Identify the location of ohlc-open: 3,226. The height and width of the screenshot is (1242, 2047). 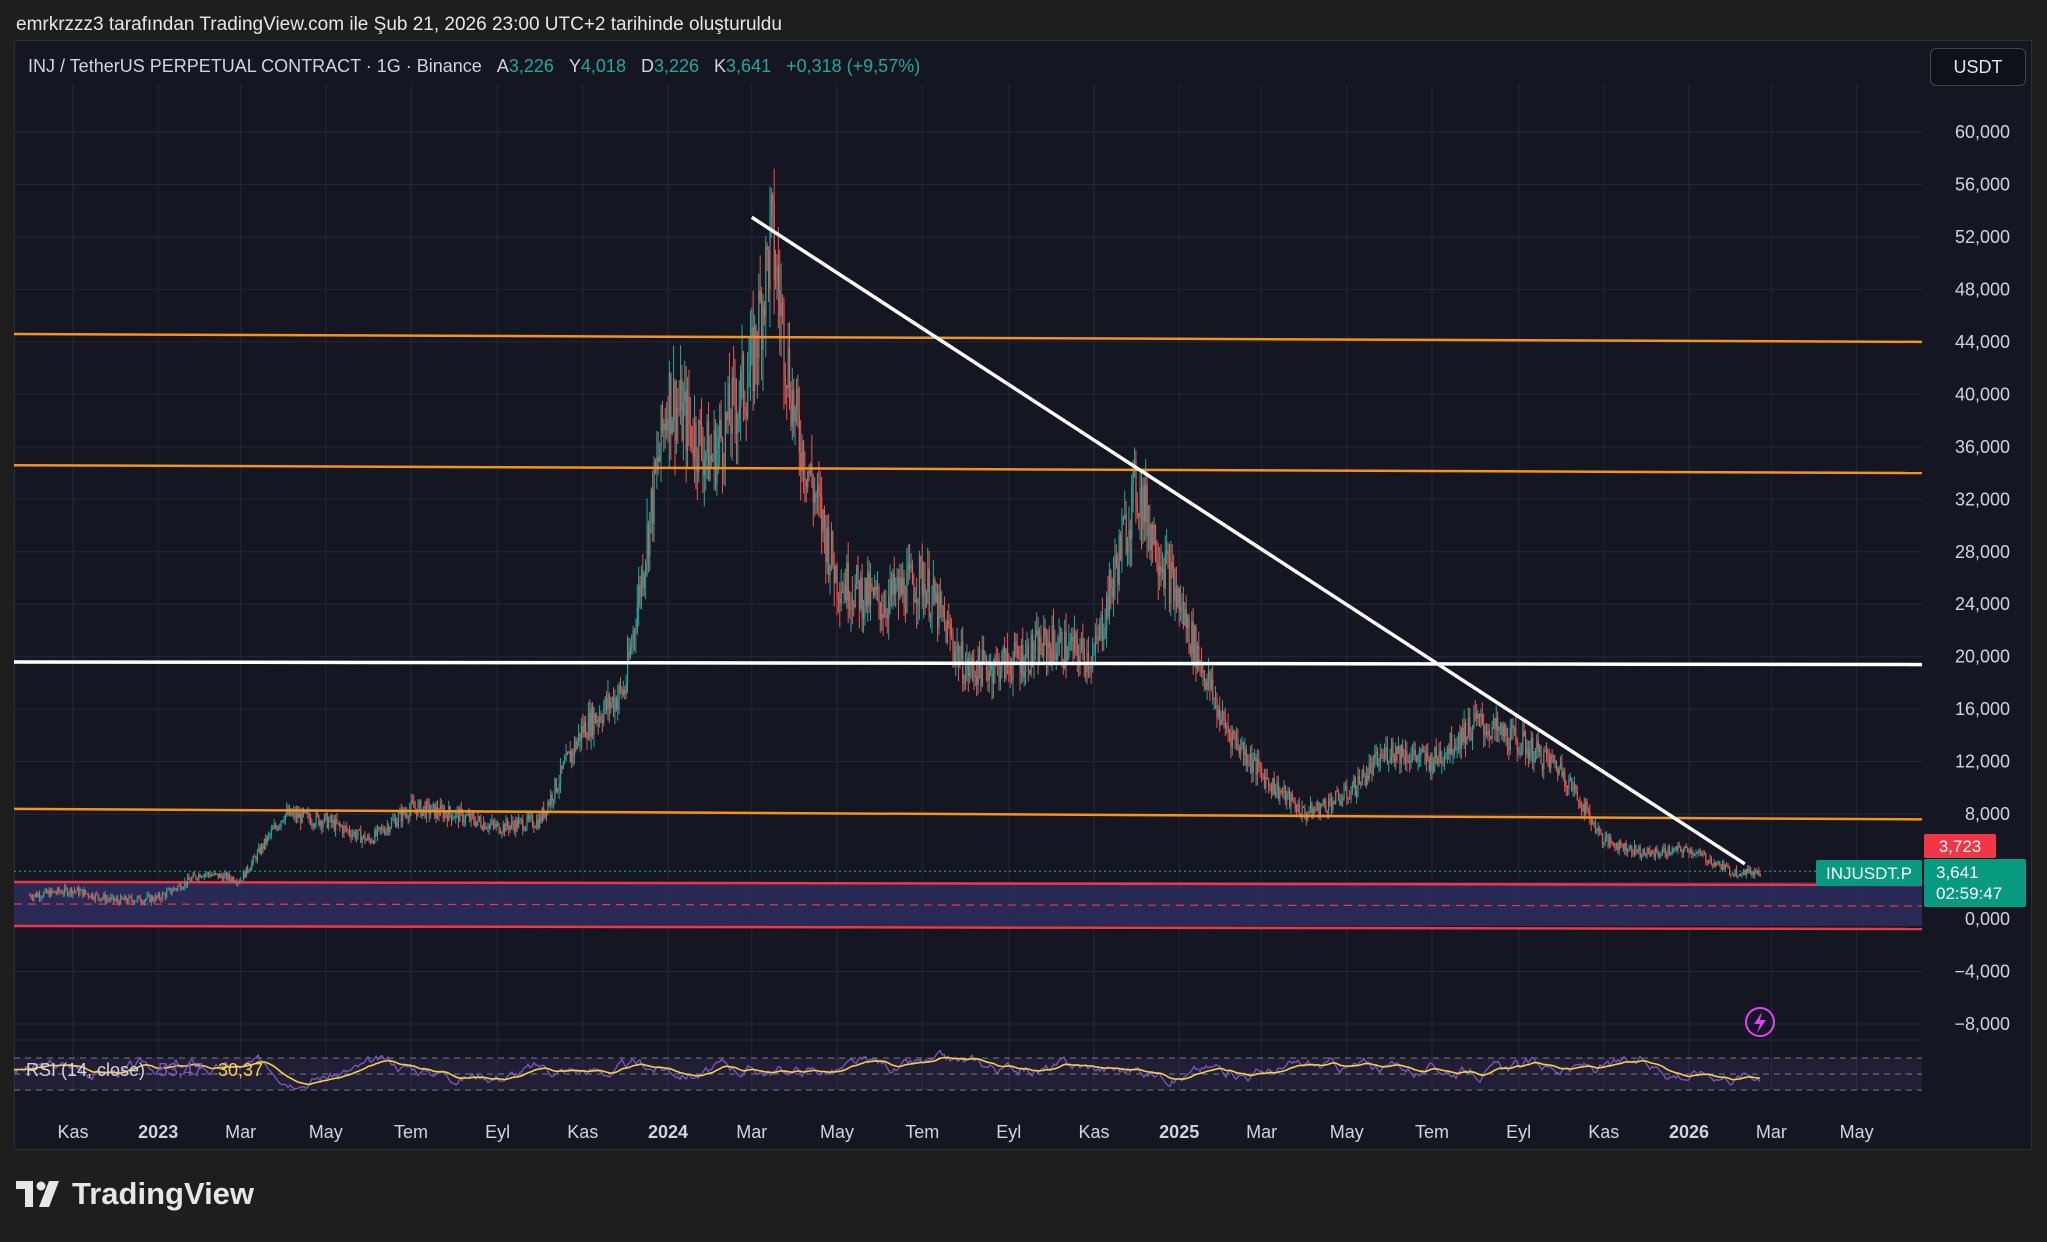
(531, 66).